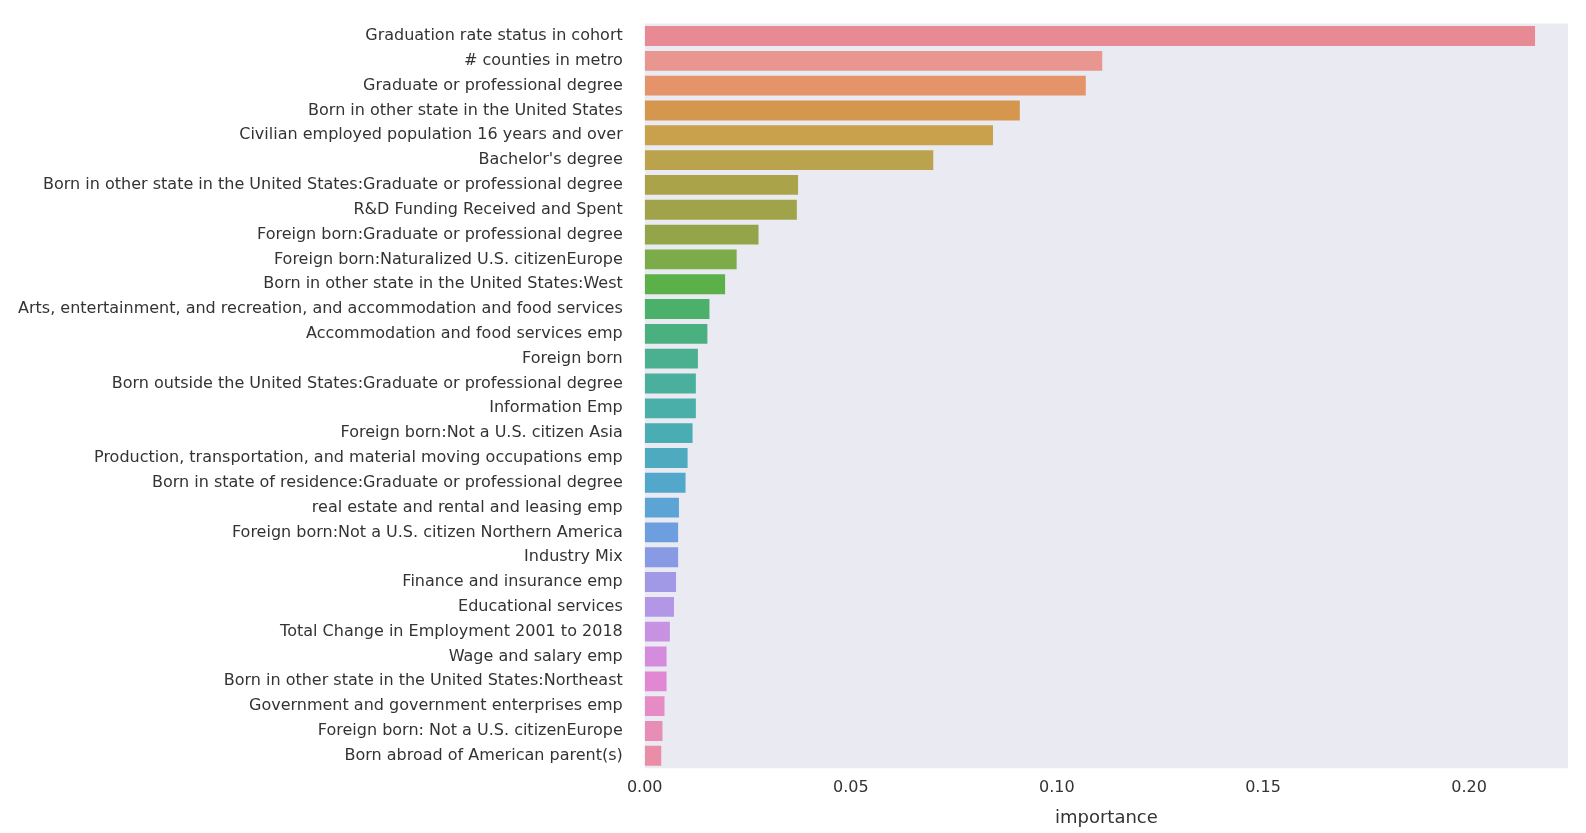 The image size is (1586, 833). Describe the element at coordinates (1106, 816) in the screenshot. I see `x-axis-title: importance` at that location.